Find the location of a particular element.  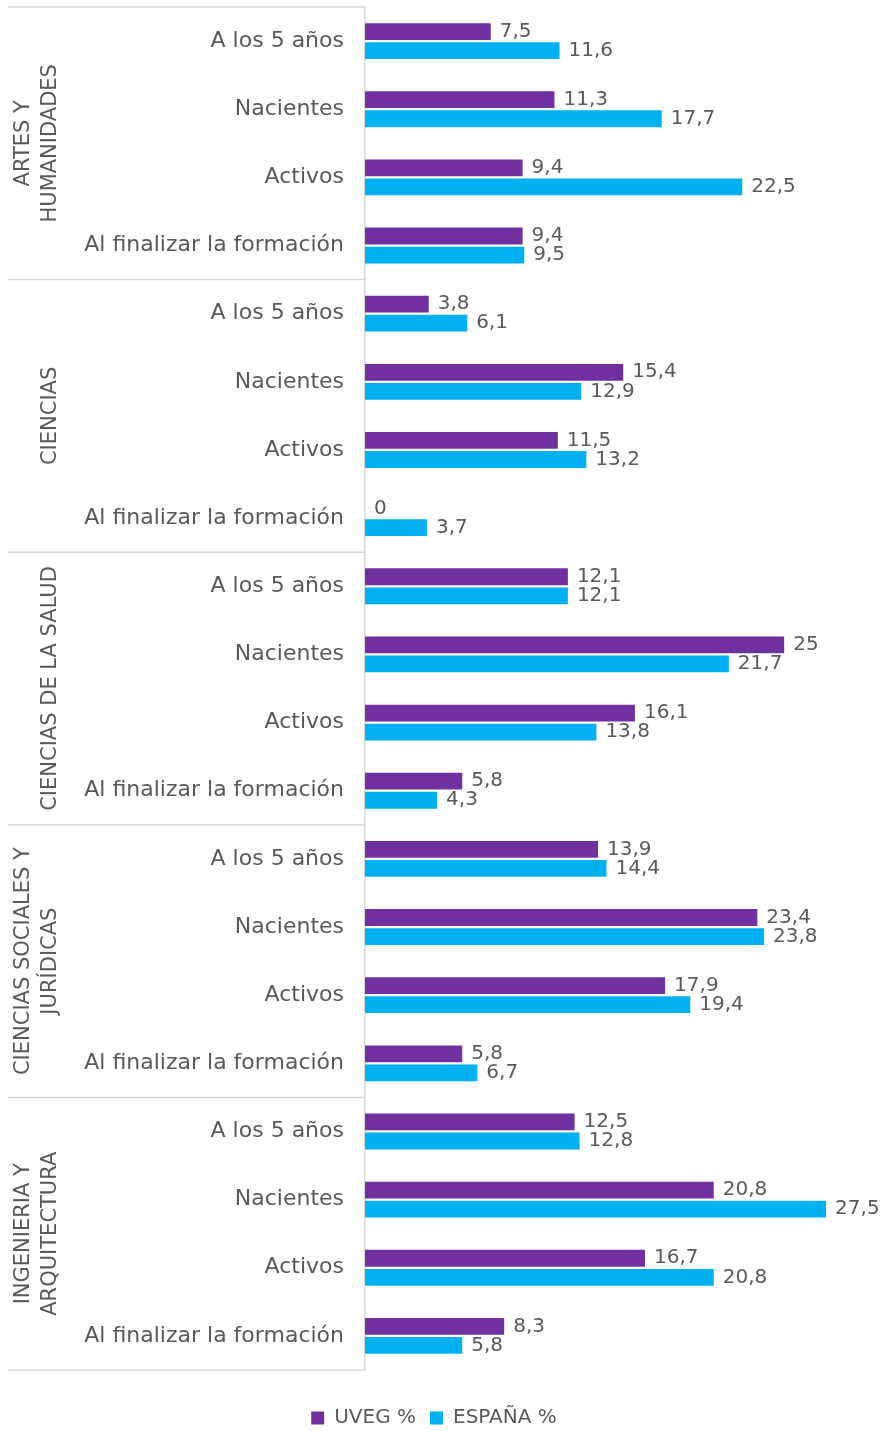

data-label: 12,9 is located at coordinates (612, 389).